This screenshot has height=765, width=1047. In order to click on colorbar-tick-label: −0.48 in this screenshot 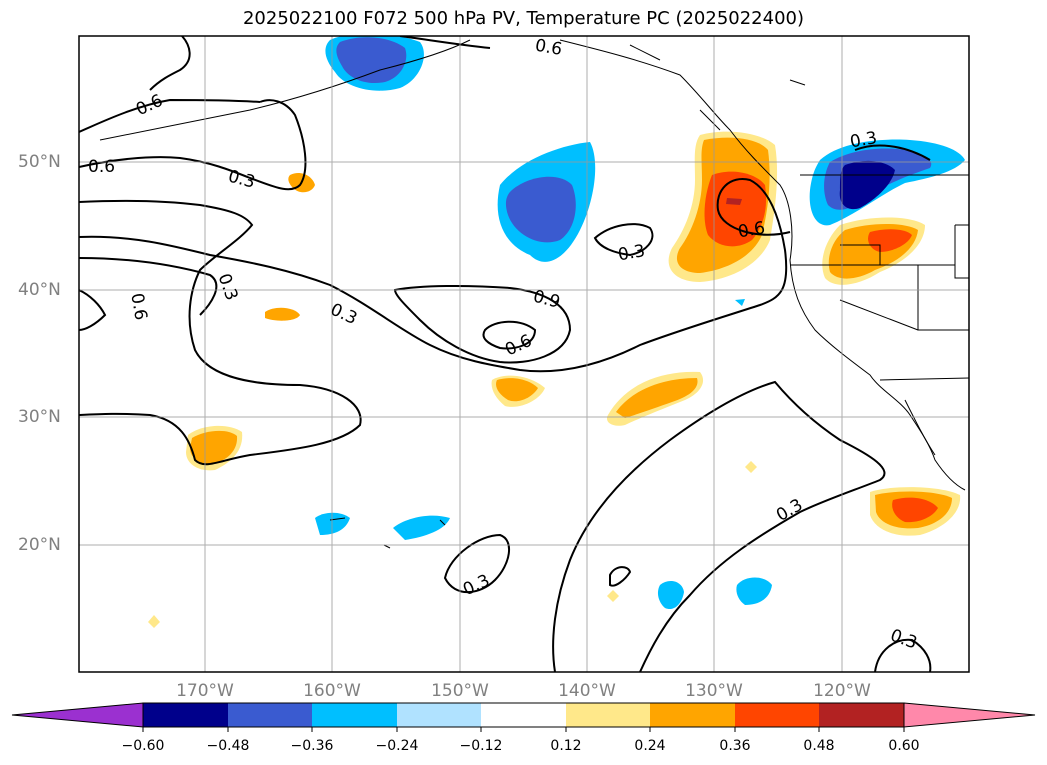, I will do `click(228, 746)`.